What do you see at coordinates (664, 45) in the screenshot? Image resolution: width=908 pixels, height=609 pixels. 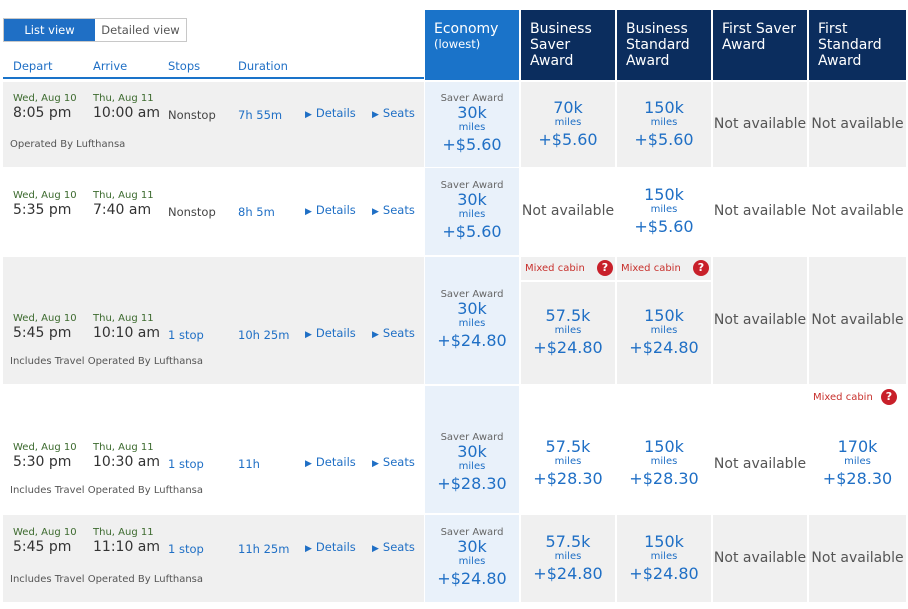 I see `cabin-header-business-standard: Business Standard Award` at bounding box center [664, 45].